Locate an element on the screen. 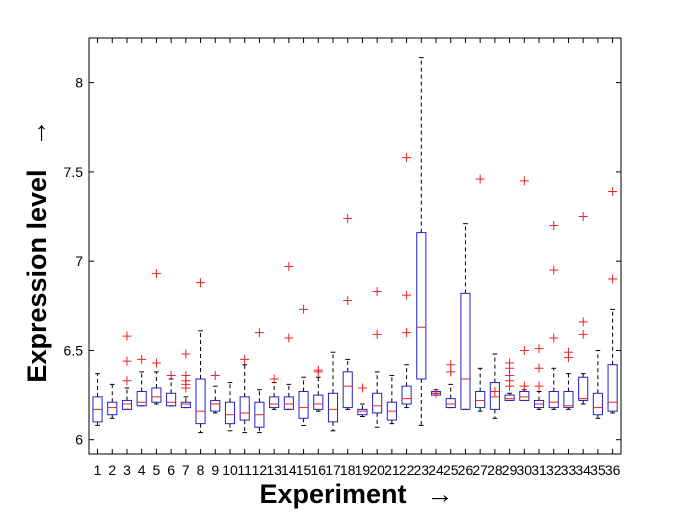 This screenshot has width=685, height=513. y-tick-label: 7 is located at coordinates (79, 261).